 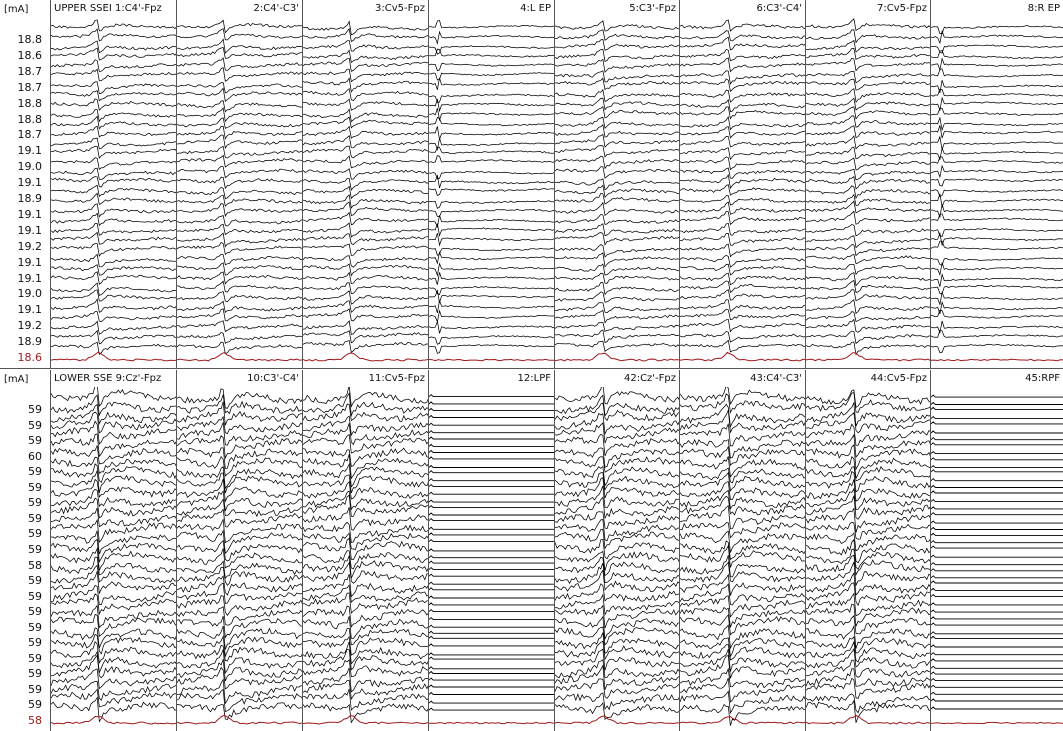 I want to click on channel-column: 8:R EP, so click(x=996, y=184).